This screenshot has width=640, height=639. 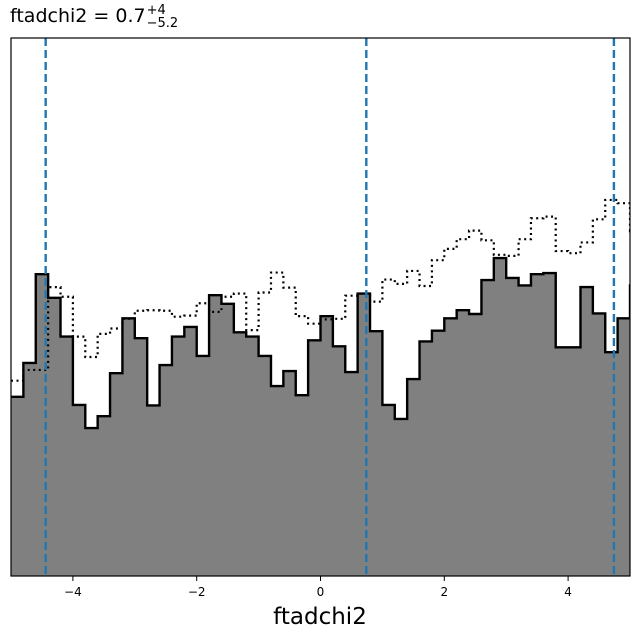 I want to click on chart-title: ftadchi2 = 0.7+4 −5.2, so click(x=94, y=17).